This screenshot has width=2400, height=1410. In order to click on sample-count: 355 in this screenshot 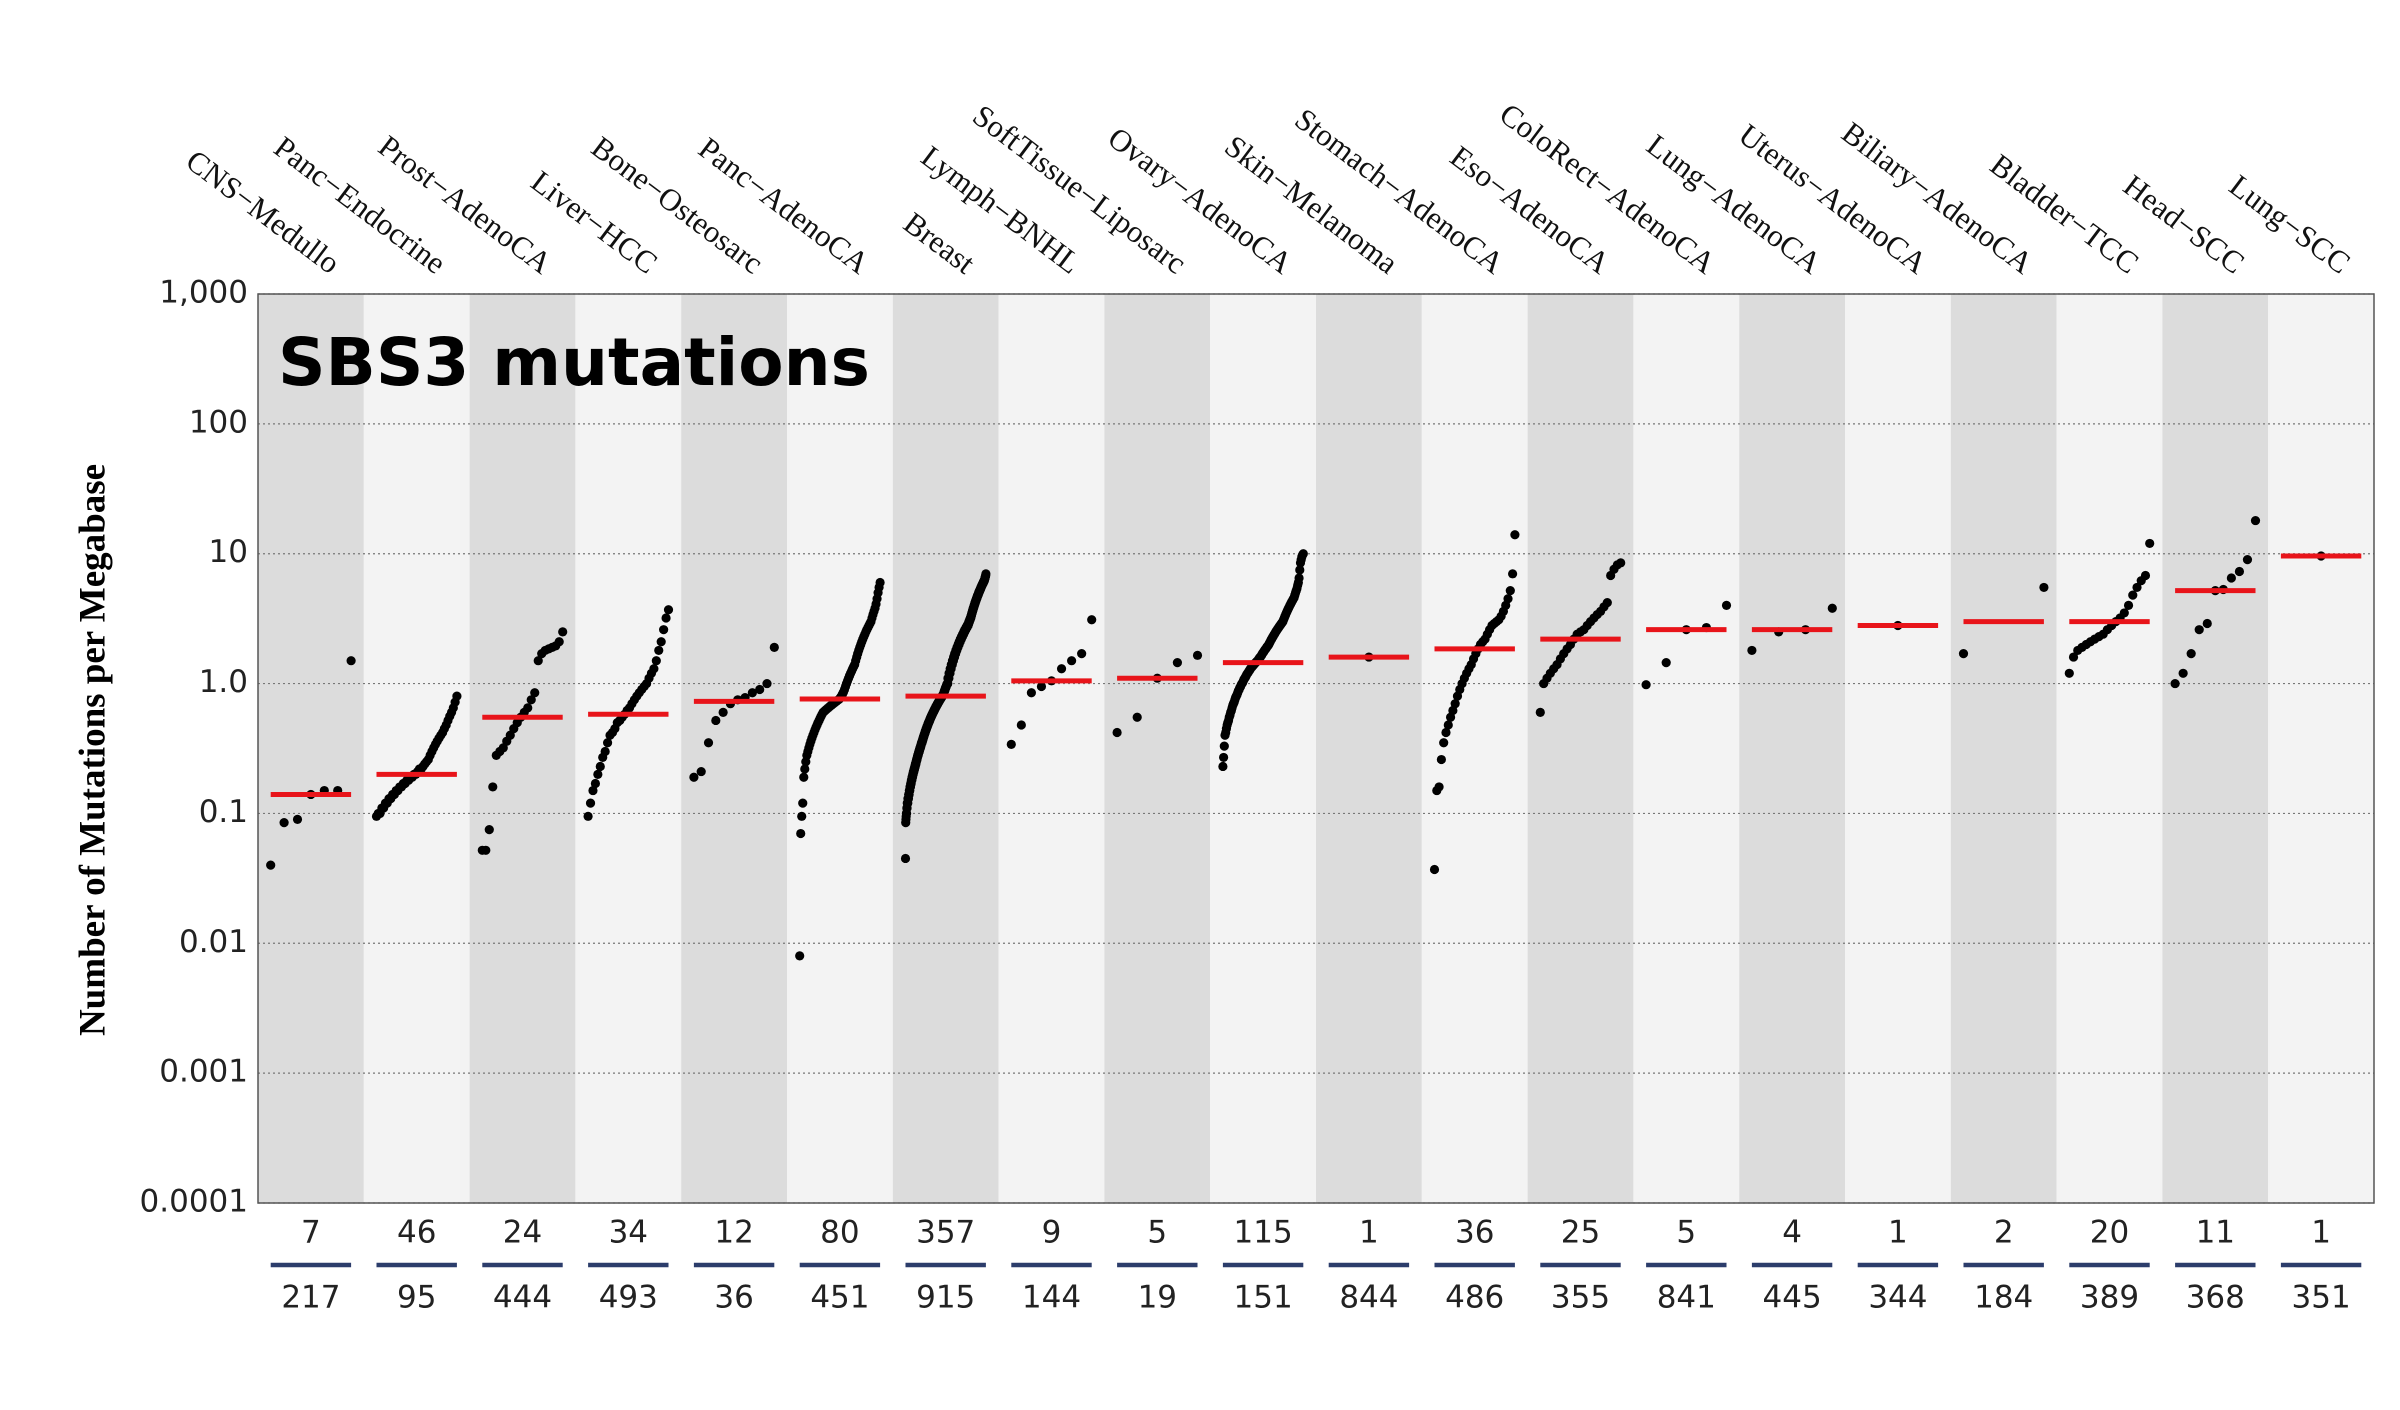, I will do `click(1580, 1298)`.